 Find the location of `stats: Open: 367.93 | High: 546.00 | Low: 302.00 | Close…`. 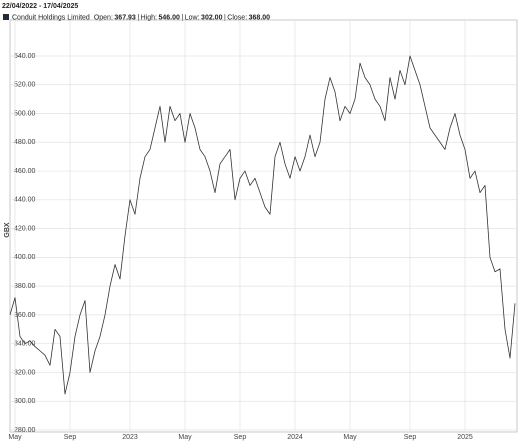

stats: Open: 367.93 | High: 546.00 | Low: 302.00 | Close… is located at coordinates (182, 17).